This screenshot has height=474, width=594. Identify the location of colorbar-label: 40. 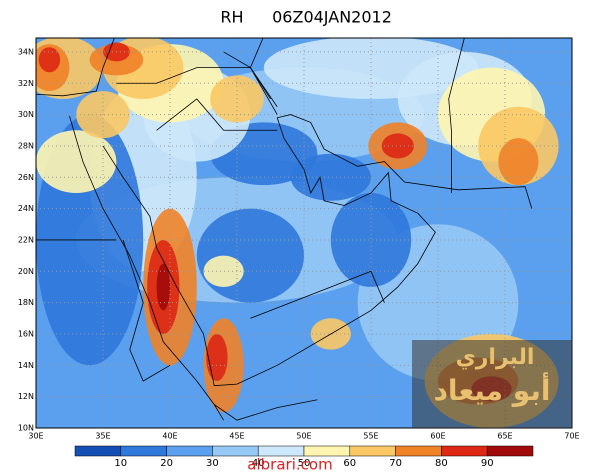
(258, 463).